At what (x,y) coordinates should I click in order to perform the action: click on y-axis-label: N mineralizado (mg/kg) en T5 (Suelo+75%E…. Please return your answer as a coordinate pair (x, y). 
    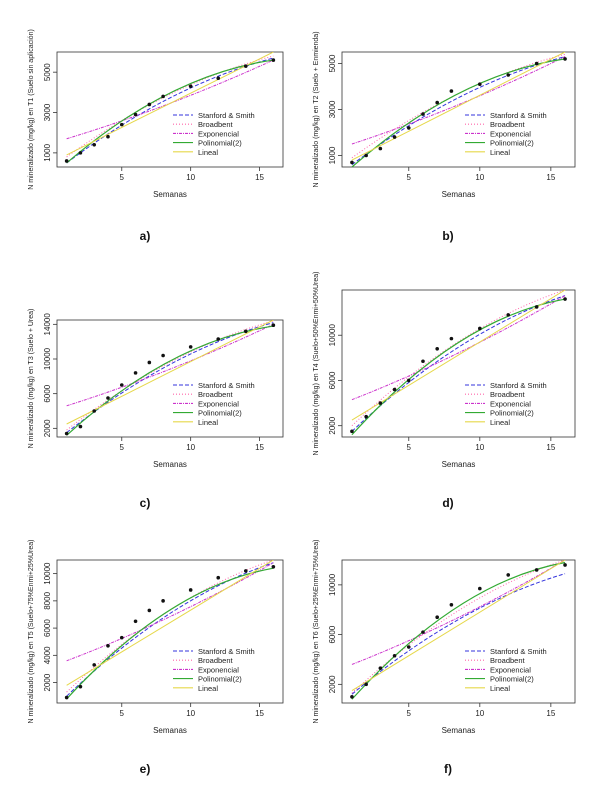
    Looking at the image, I should click on (31, 632).